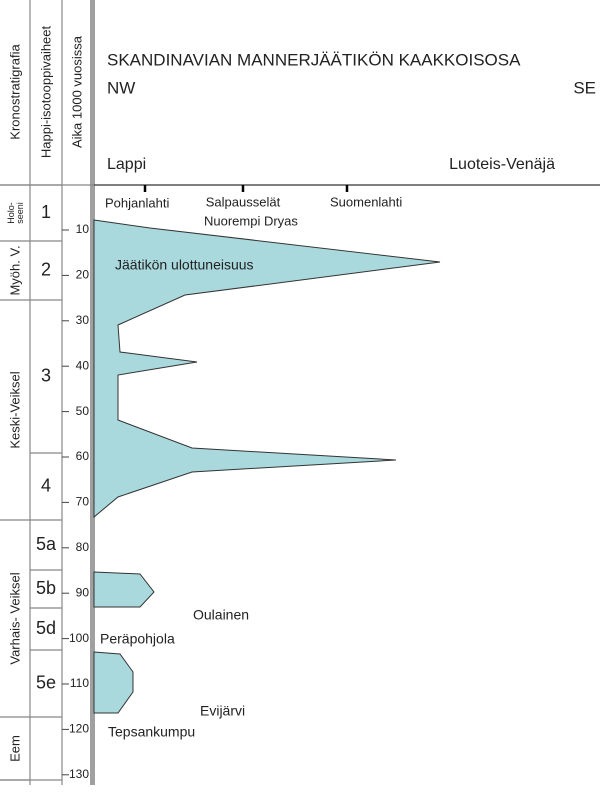 The height and width of the screenshot is (798, 600). What do you see at coordinates (83, 411) in the screenshot?
I see `age-tick-label: 50` at bounding box center [83, 411].